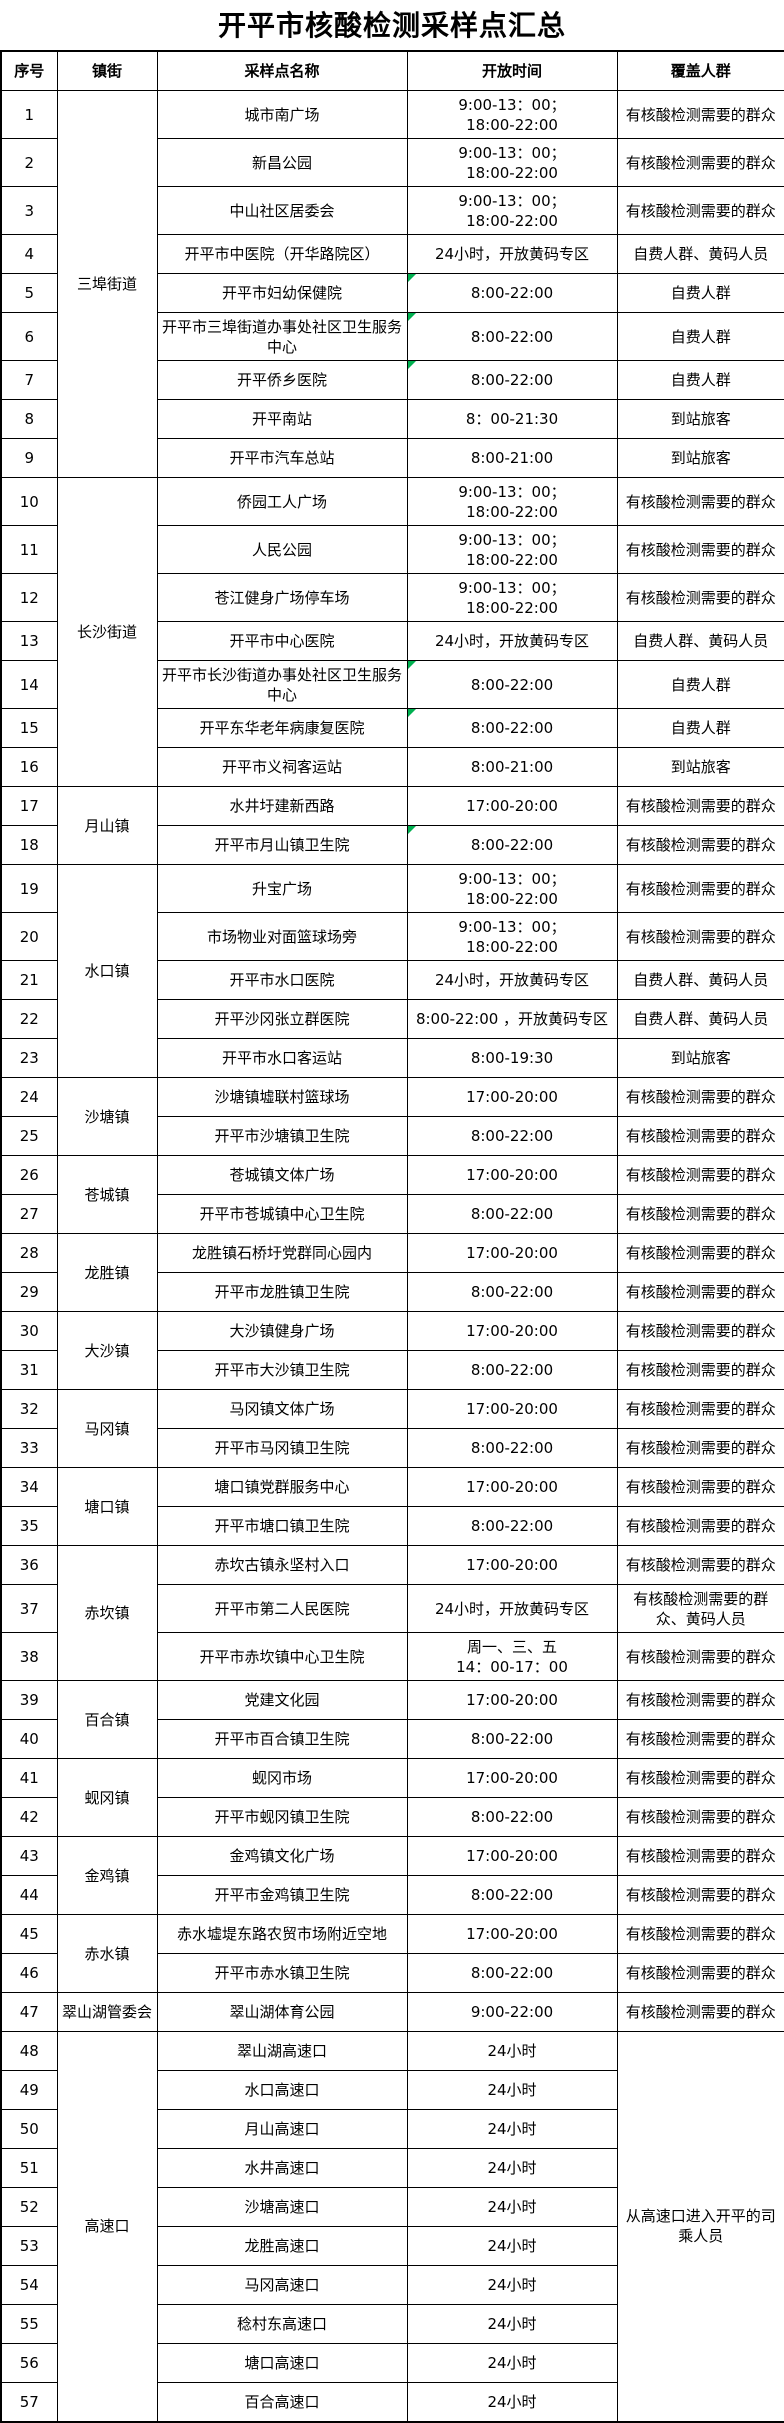 Image resolution: width=784 pixels, height=2423 pixels. I want to click on table-row: 54 马冈高速口 24小时, so click(392, 2285).